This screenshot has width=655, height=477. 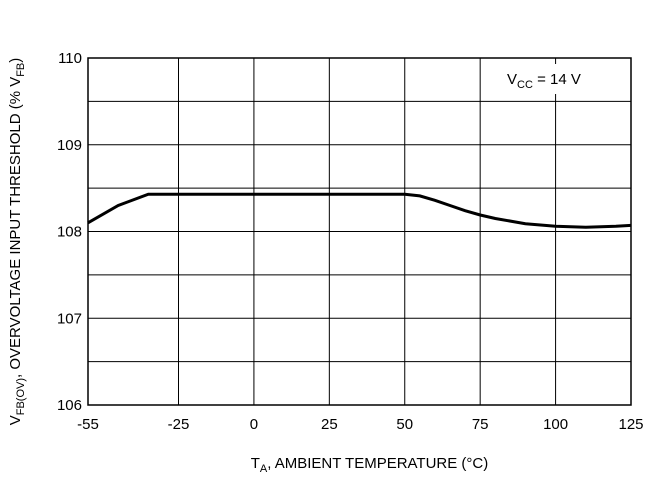 I want to click on y-tick-label: 106, so click(x=69, y=405).